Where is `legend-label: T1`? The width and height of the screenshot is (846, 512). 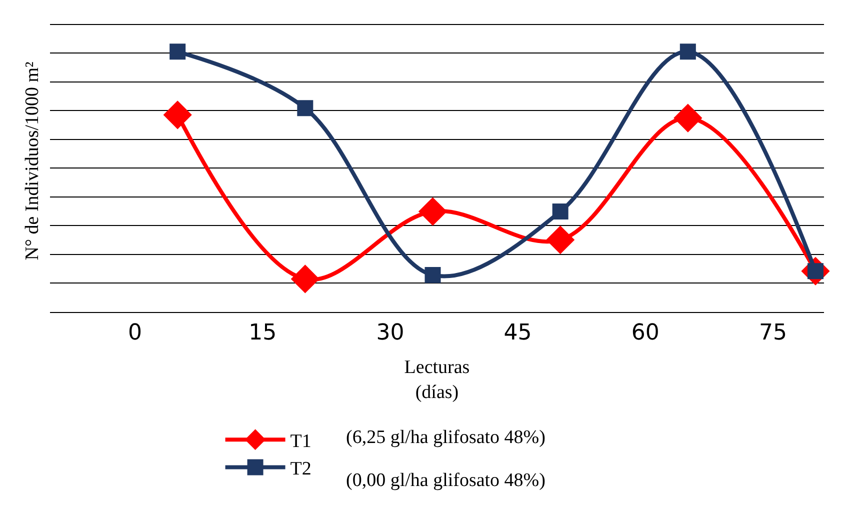 legend-label: T1 is located at coordinates (301, 441).